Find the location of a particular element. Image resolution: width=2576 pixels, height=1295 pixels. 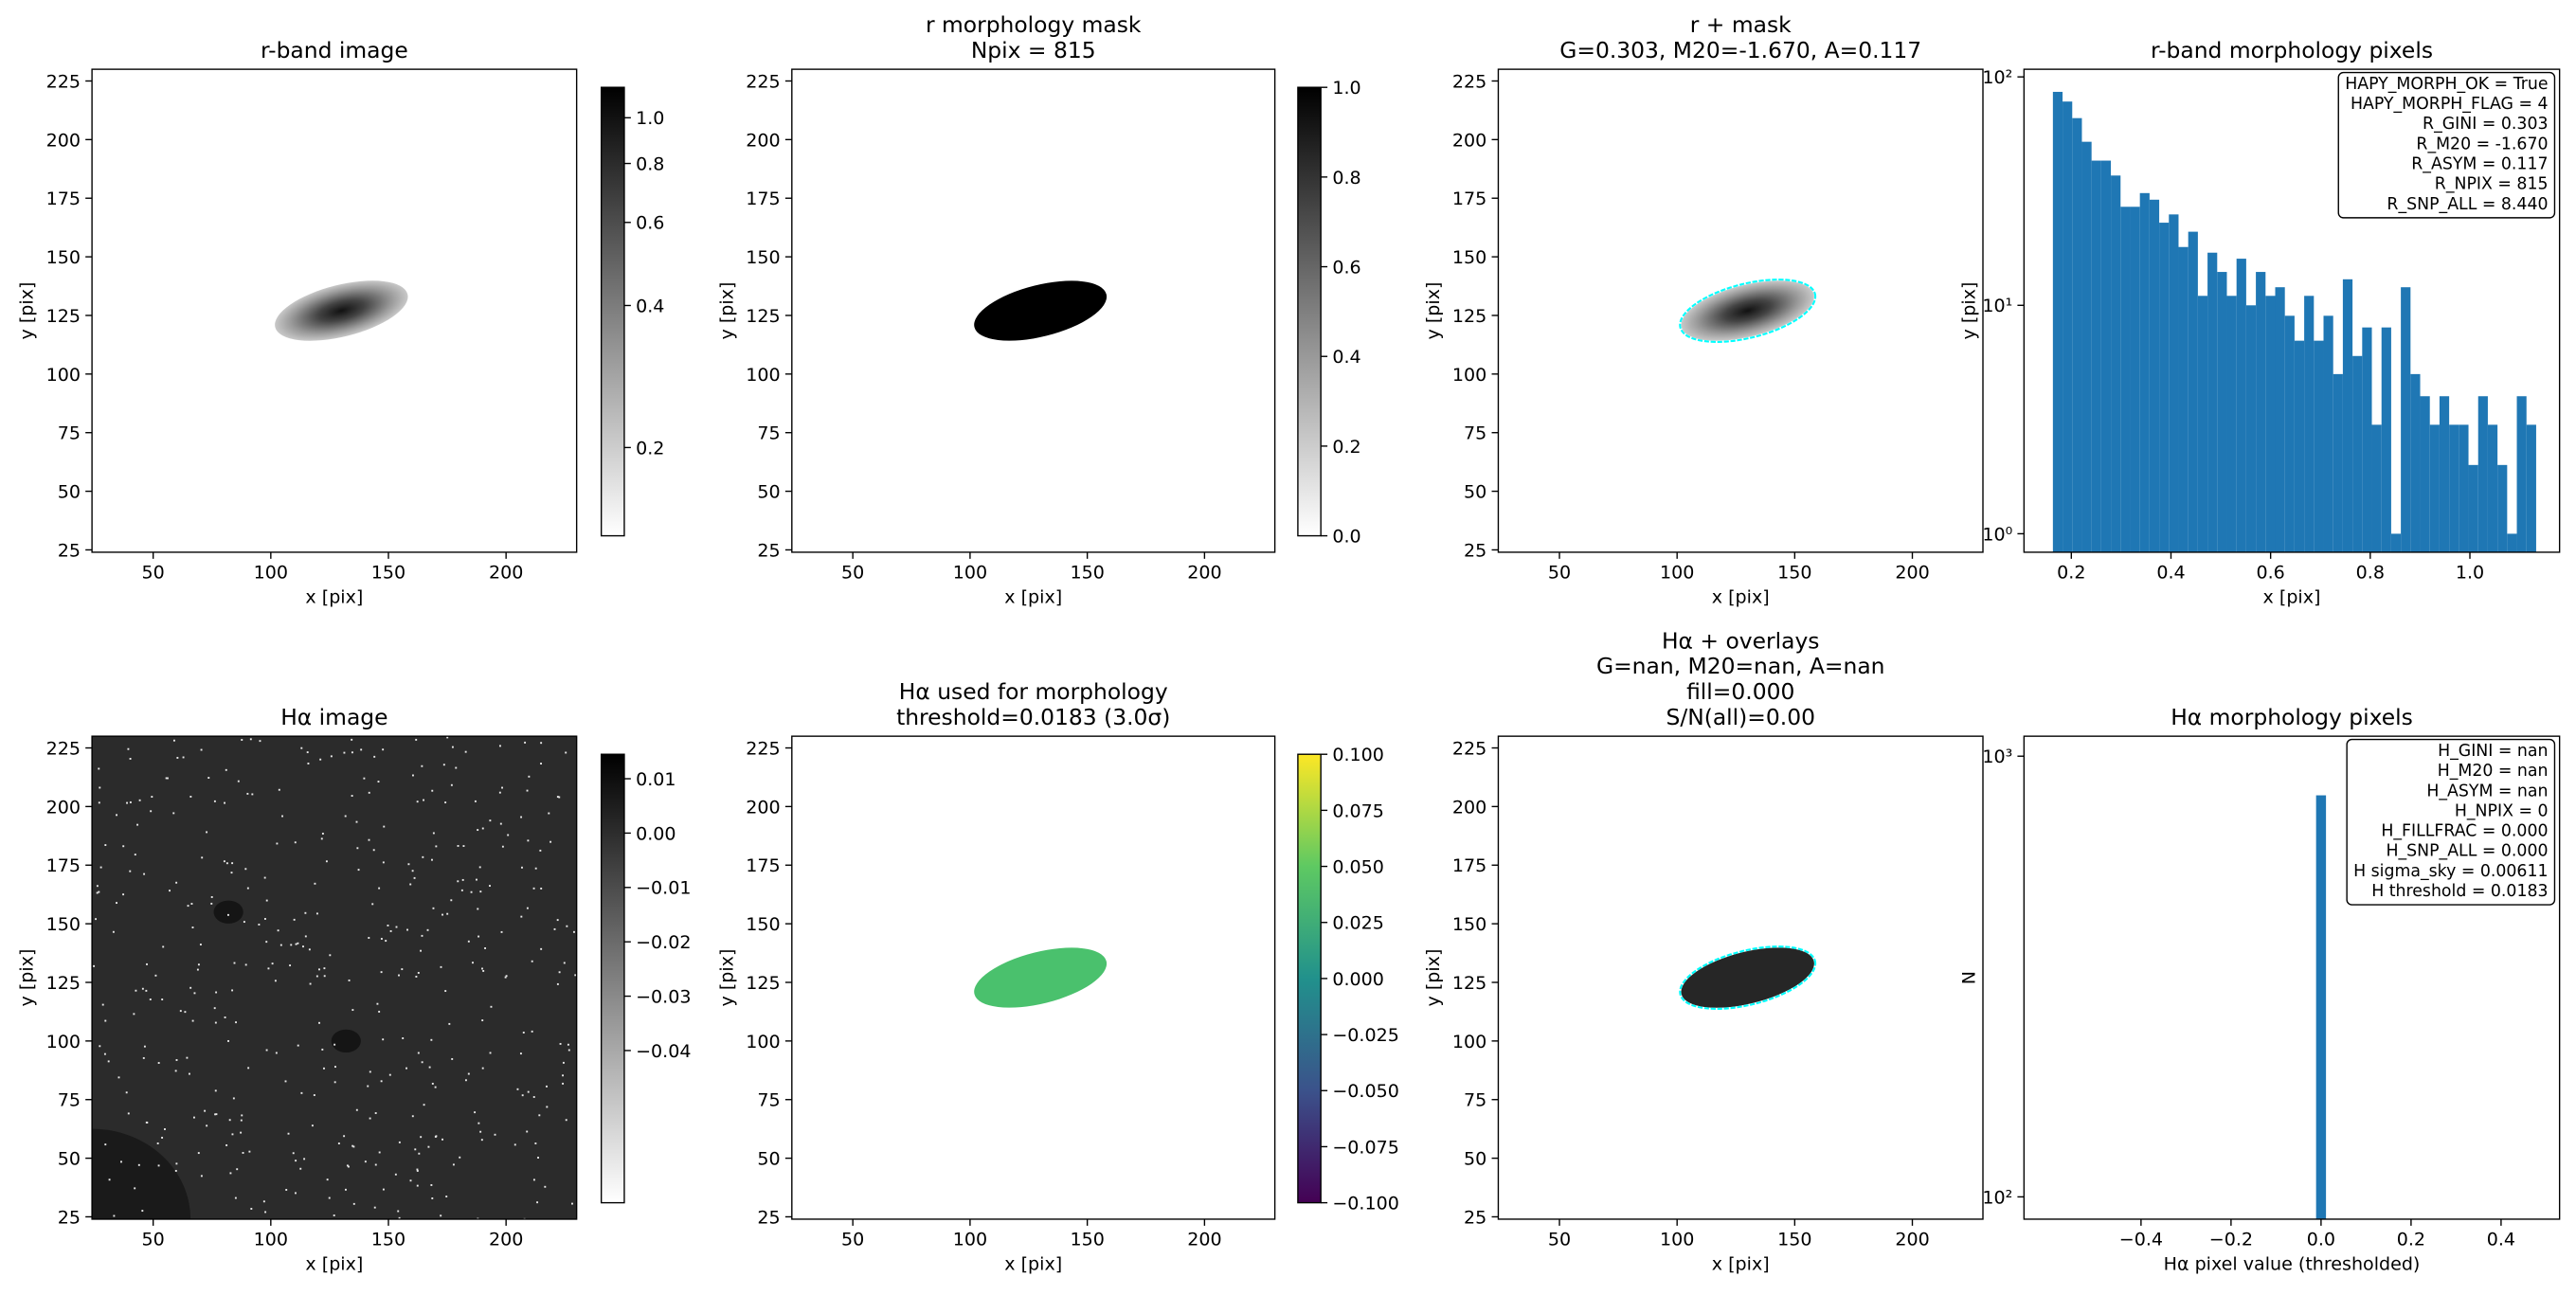

x-tick-label: 150 is located at coordinates (388, 574).